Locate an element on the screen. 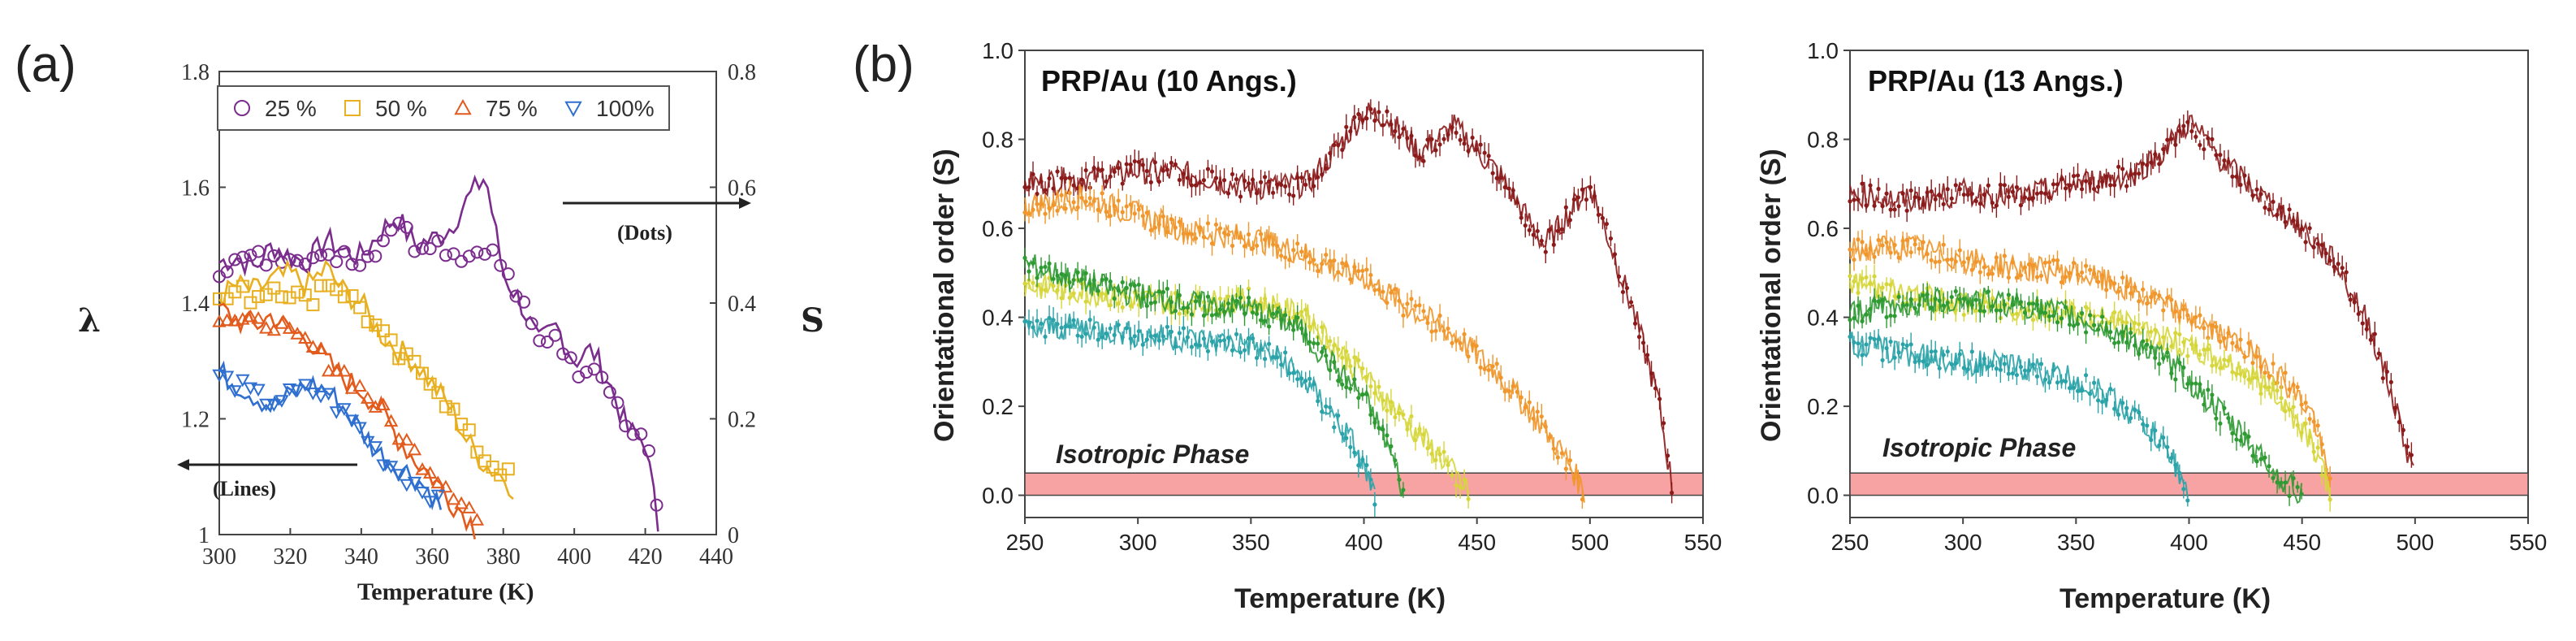  y-axis-left-a: 1 1.2 1.4 1.6 1.8 is located at coordinates (204, 304).